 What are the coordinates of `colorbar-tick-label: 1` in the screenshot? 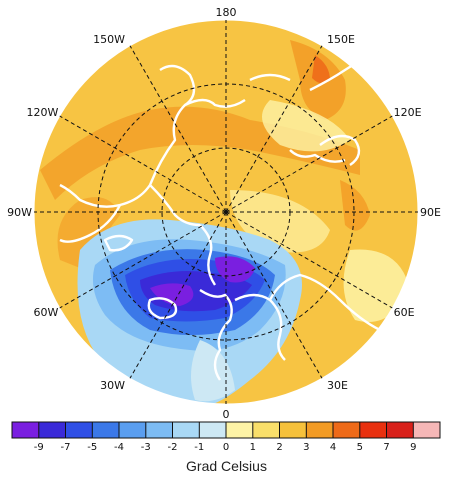 It's located at (253, 447).